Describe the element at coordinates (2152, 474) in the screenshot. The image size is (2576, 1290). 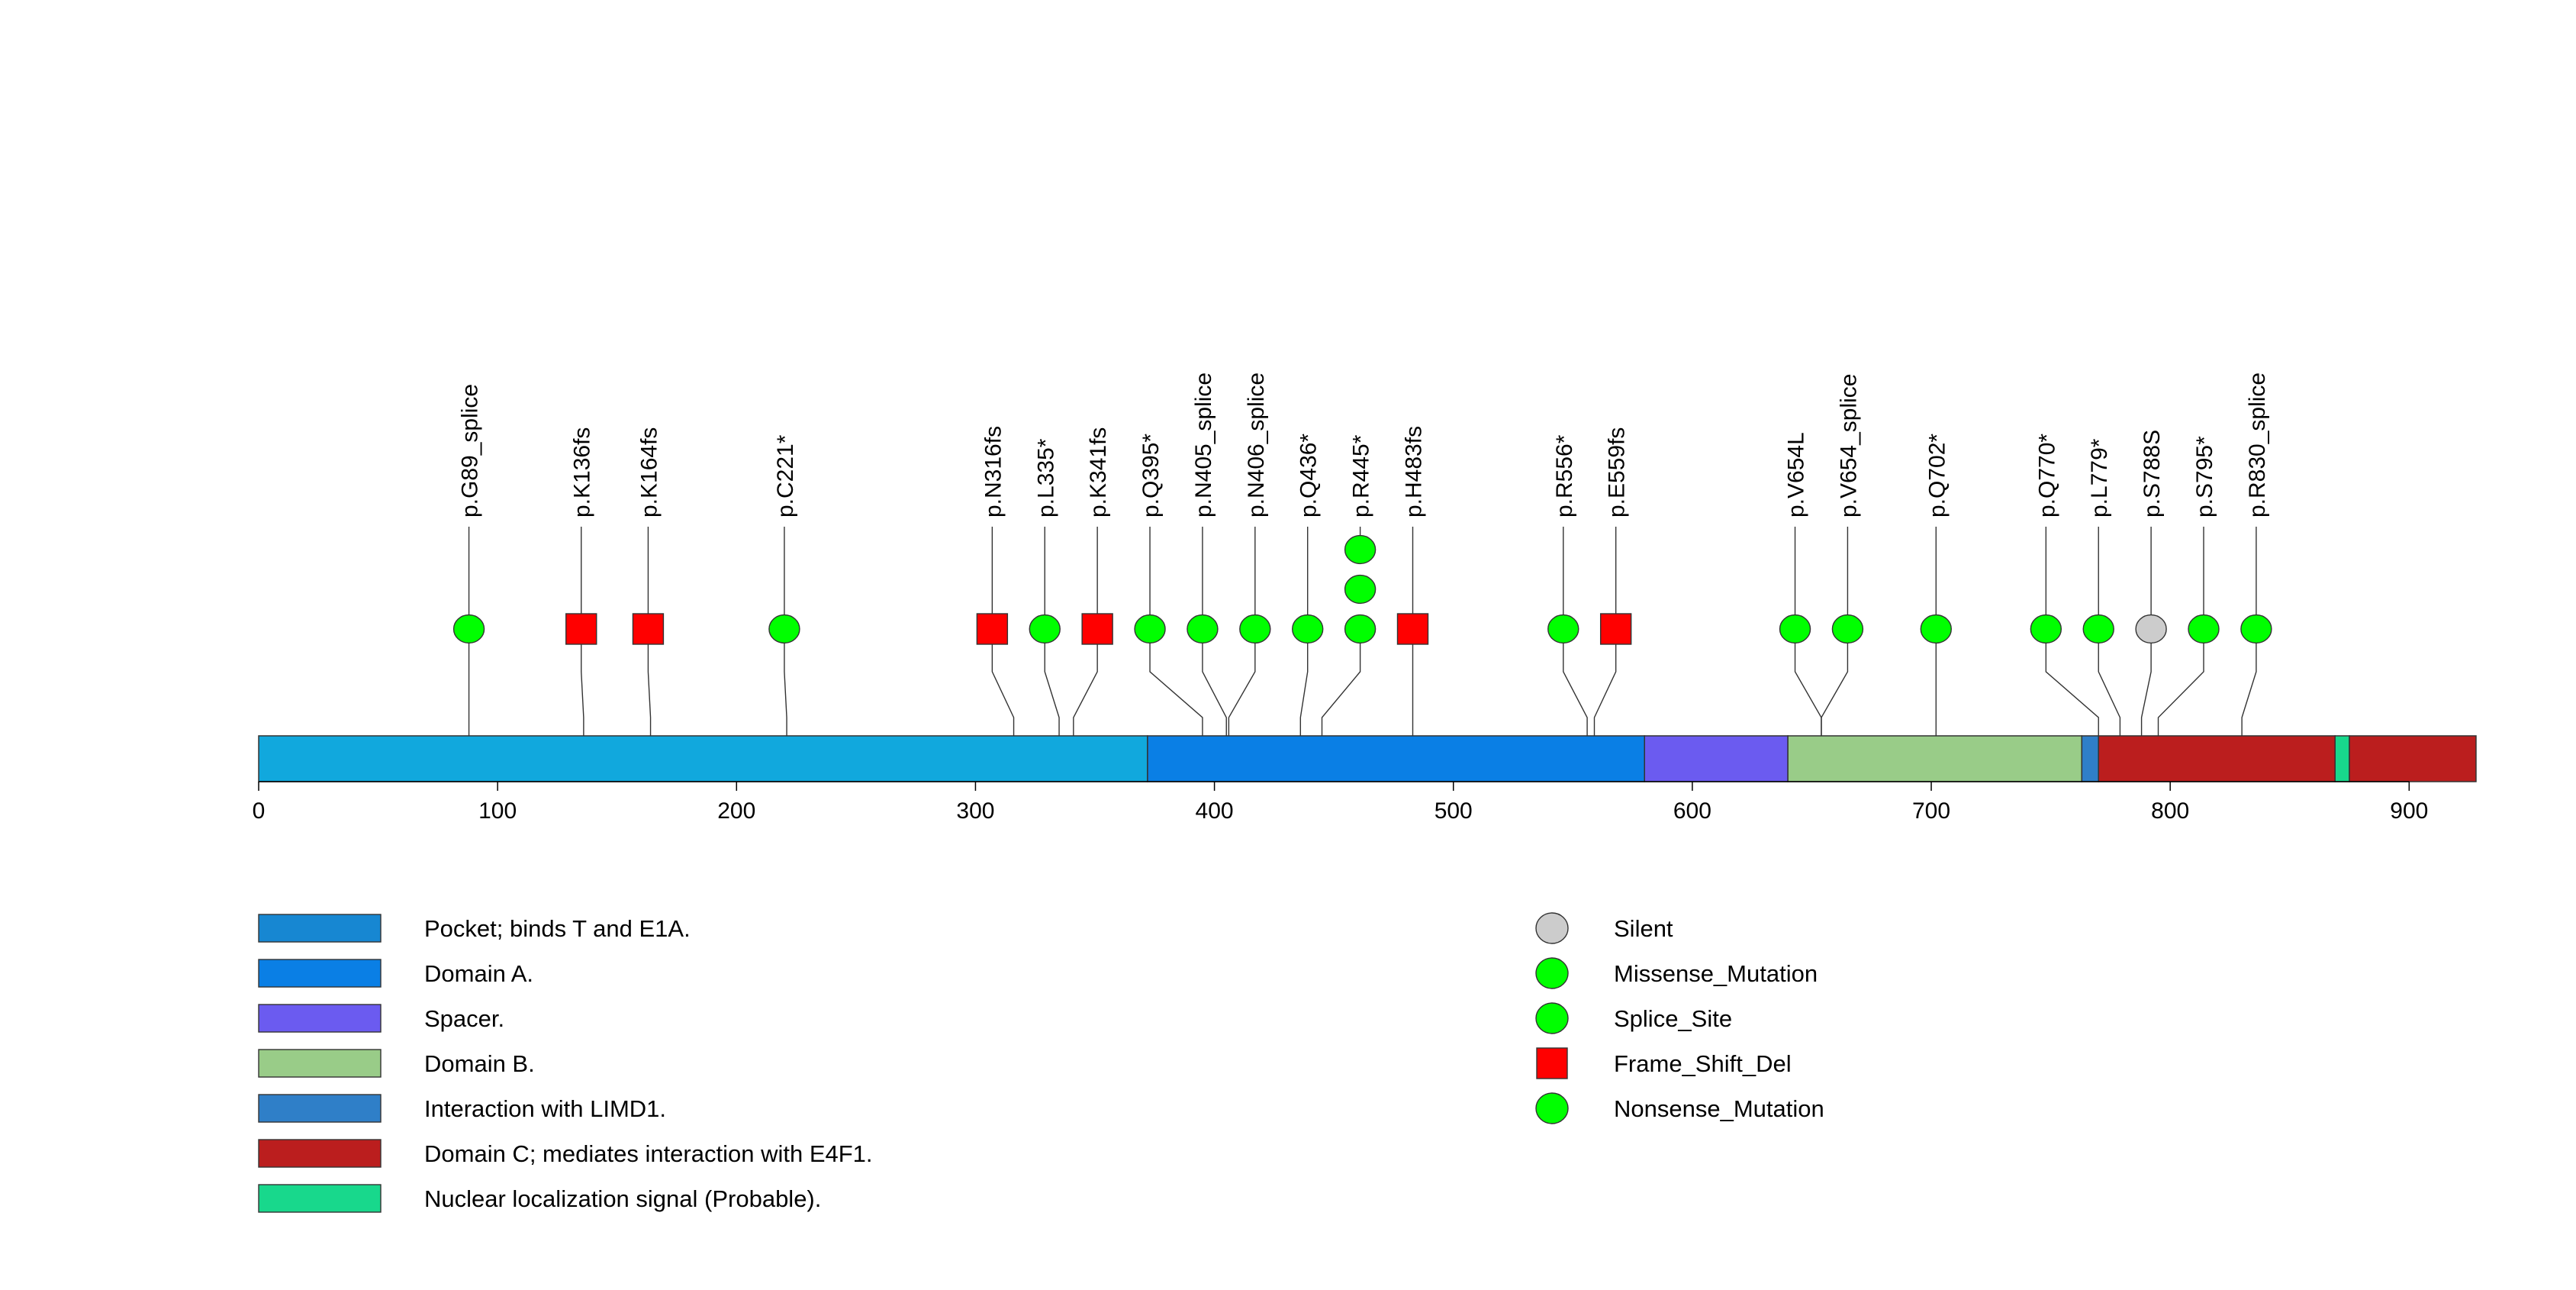
I see `mutation-label-20: p.S788S` at that location.